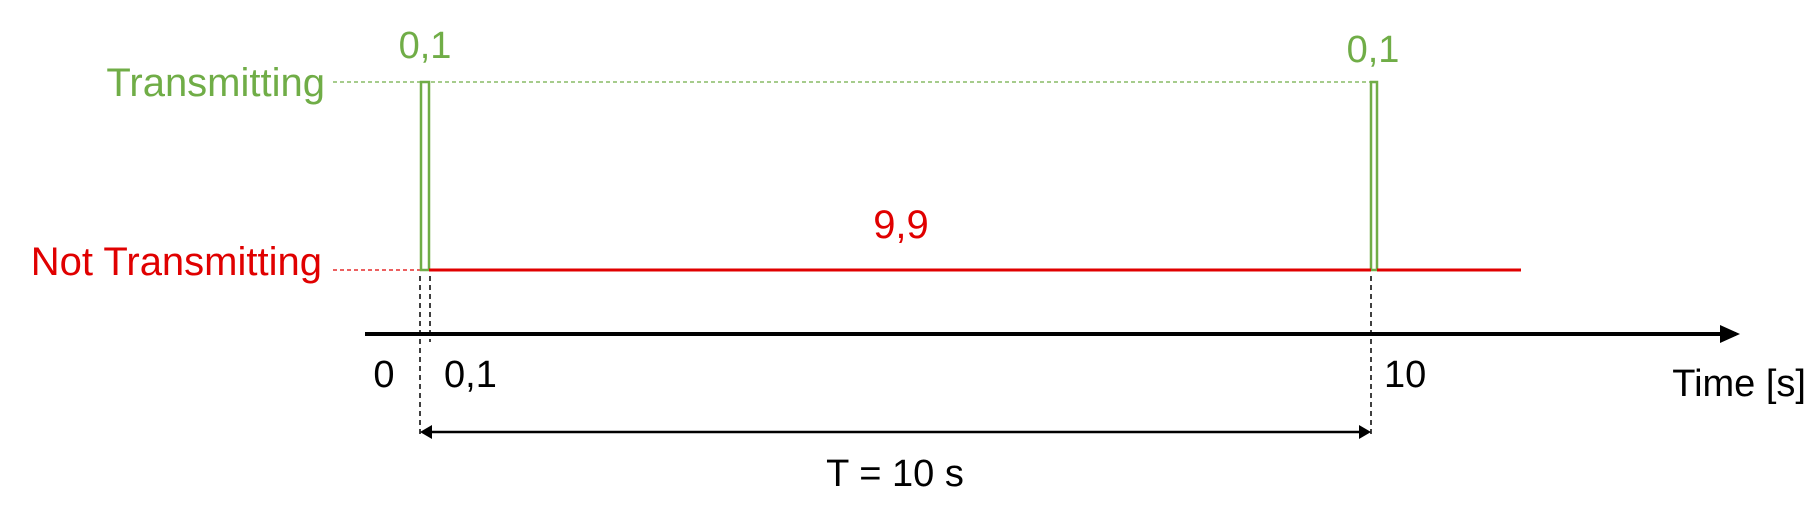 The image size is (1814, 510). Describe the element at coordinates (425, 46) in the screenshot. I see `first-pulse-duration-label: 0,1` at that location.